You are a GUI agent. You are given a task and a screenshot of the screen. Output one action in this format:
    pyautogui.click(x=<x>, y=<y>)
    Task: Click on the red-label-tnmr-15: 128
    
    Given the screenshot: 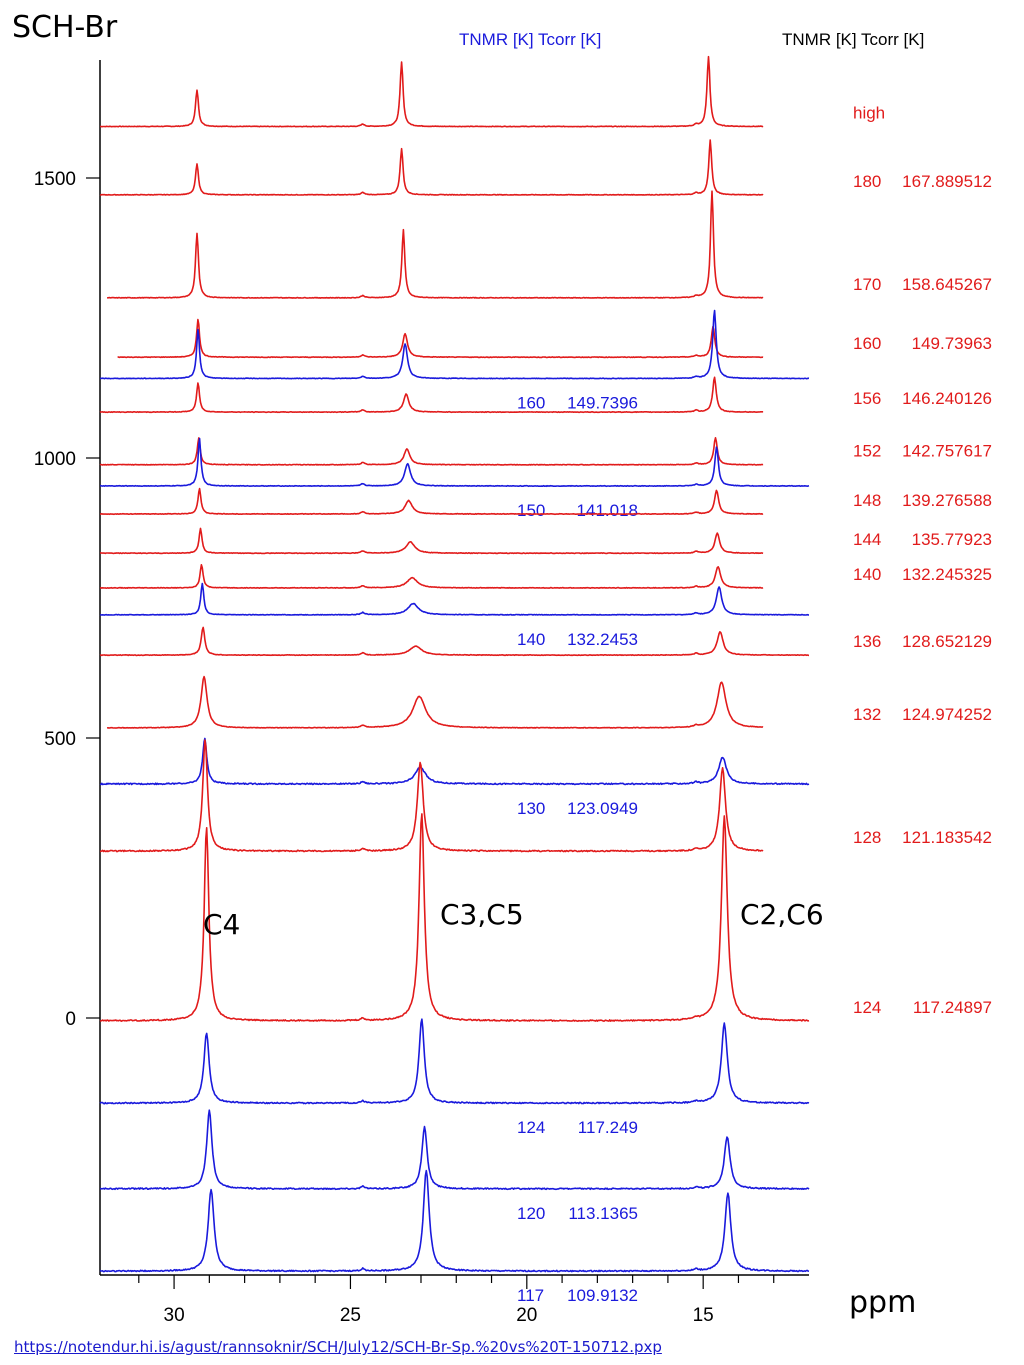 What is the action you would take?
    pyautogui.click(x=867, y=837)
    